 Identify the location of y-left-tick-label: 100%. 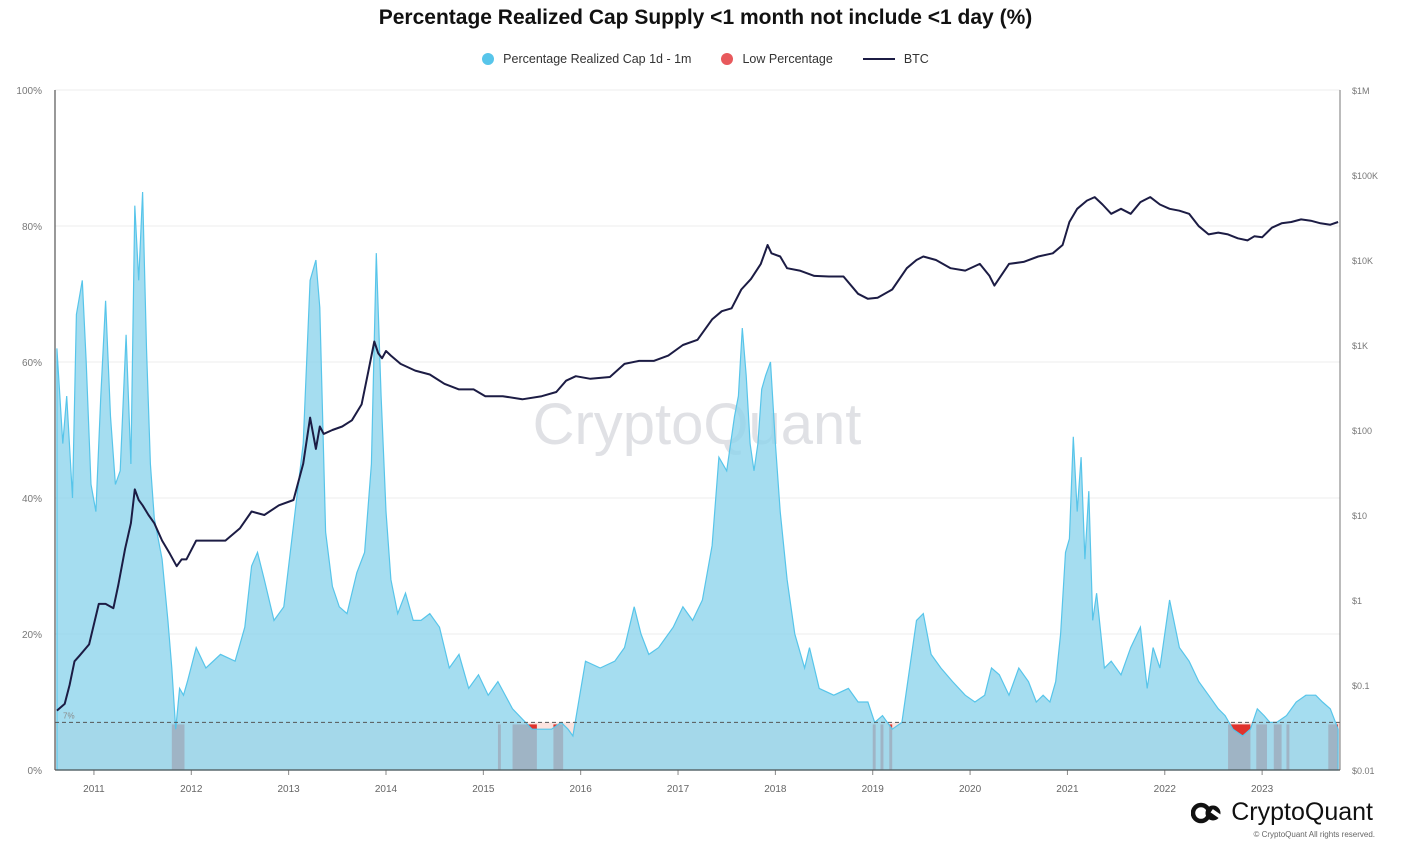
(29, 91).